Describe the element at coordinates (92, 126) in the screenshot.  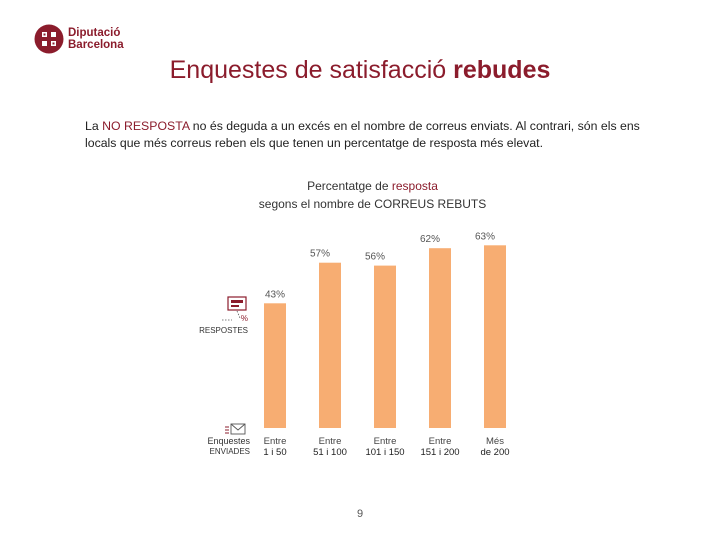
I see `intro-part-1: La` at that location.